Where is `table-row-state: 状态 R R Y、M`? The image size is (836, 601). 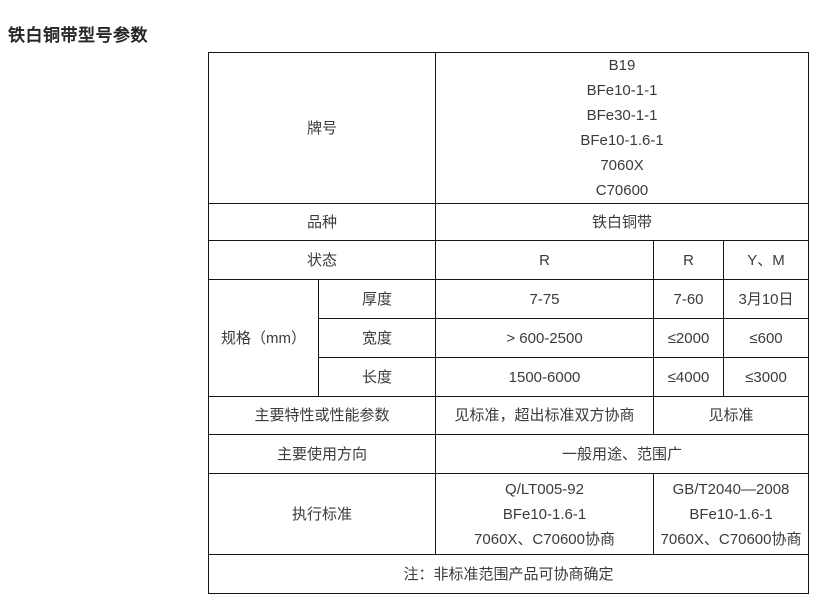
table-row-state: 状态 R R Y、M is located at coordinates (508, 260).